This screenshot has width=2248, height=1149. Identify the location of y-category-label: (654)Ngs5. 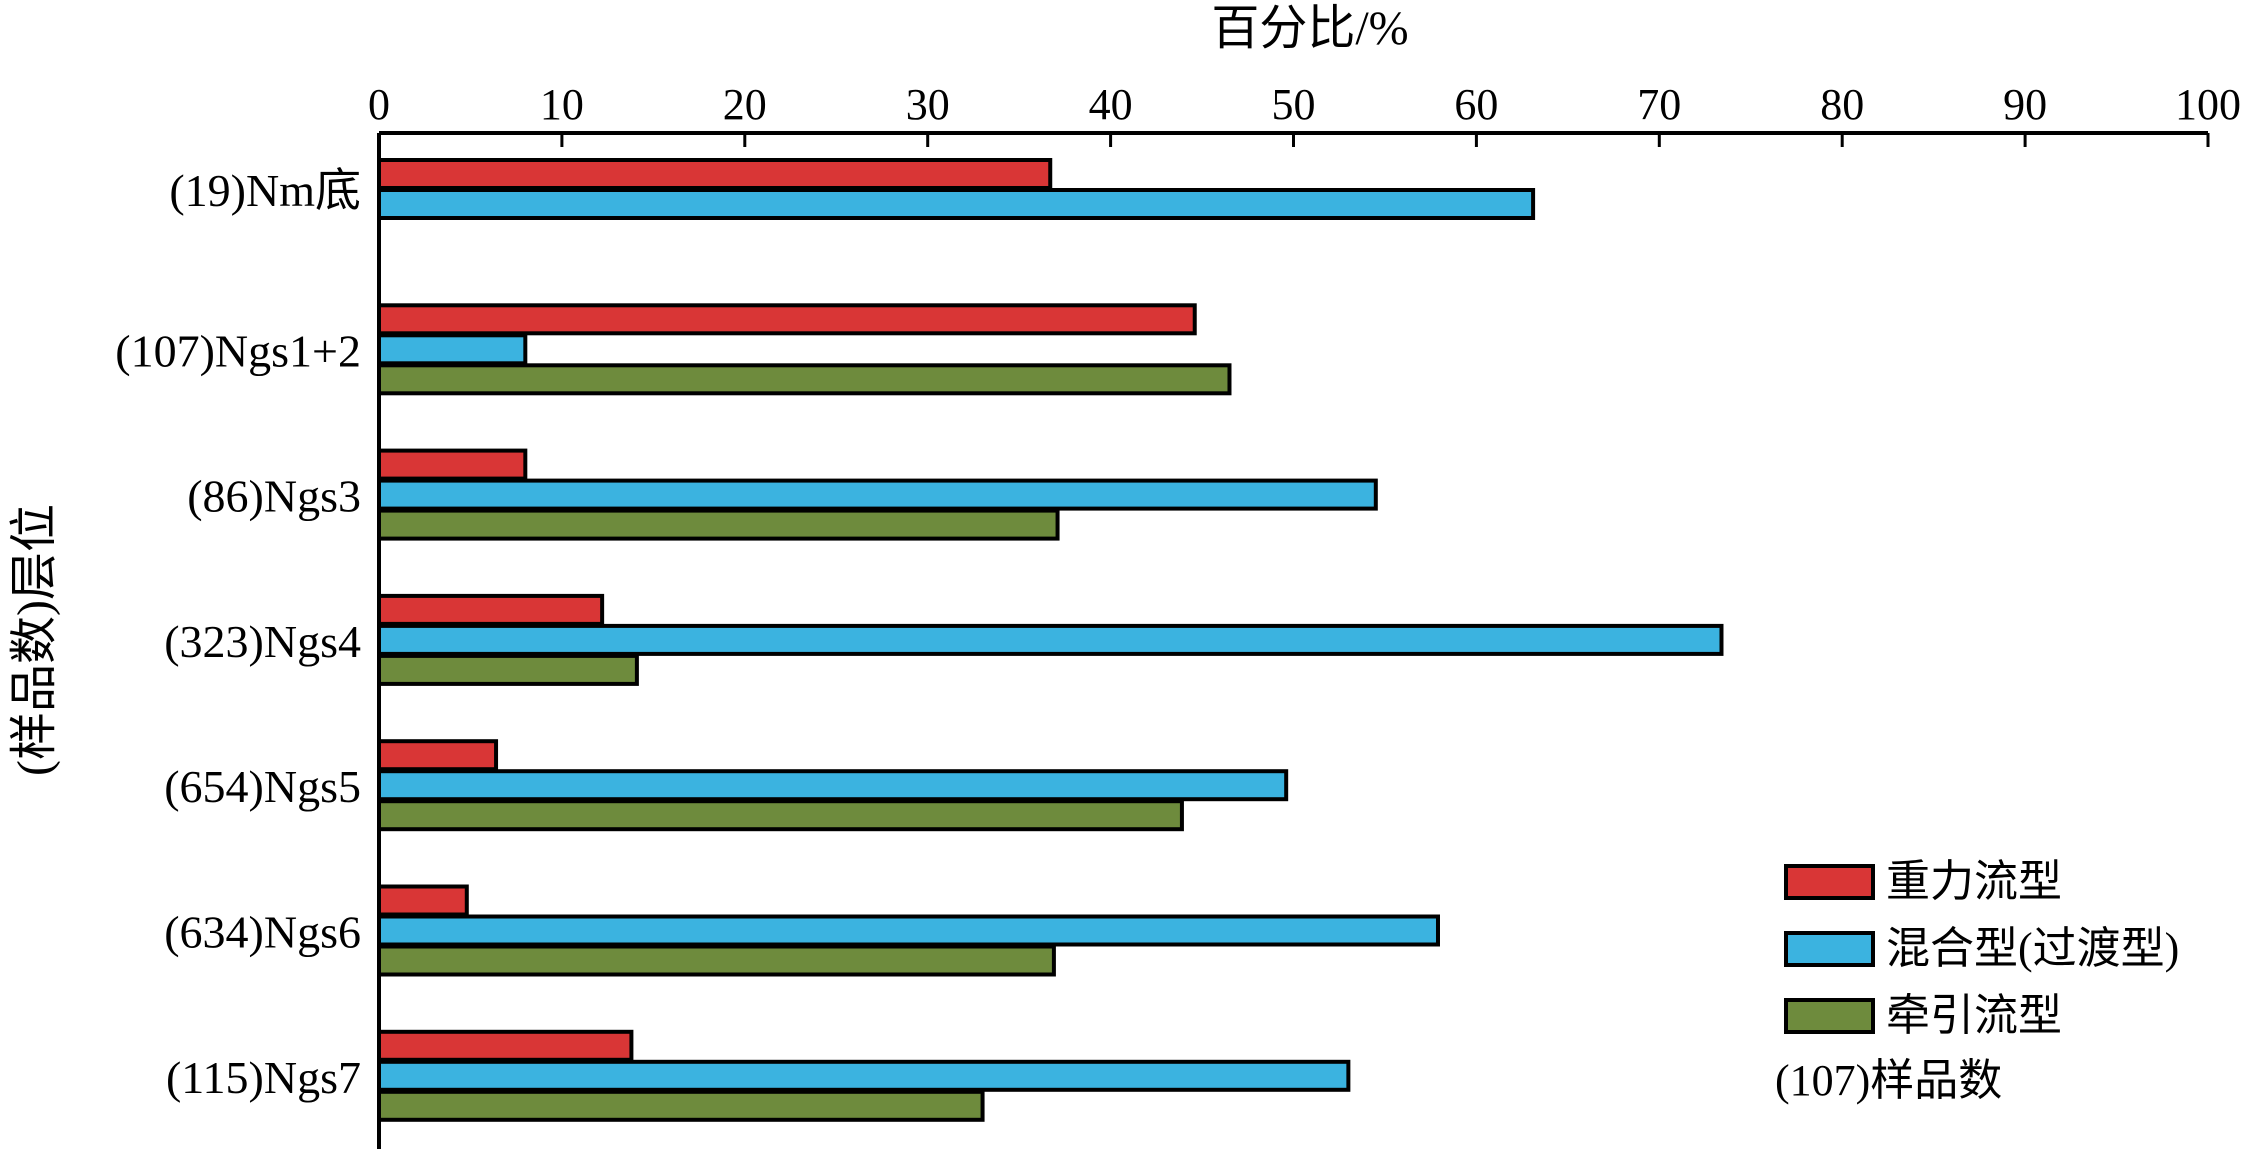
(262, 786).